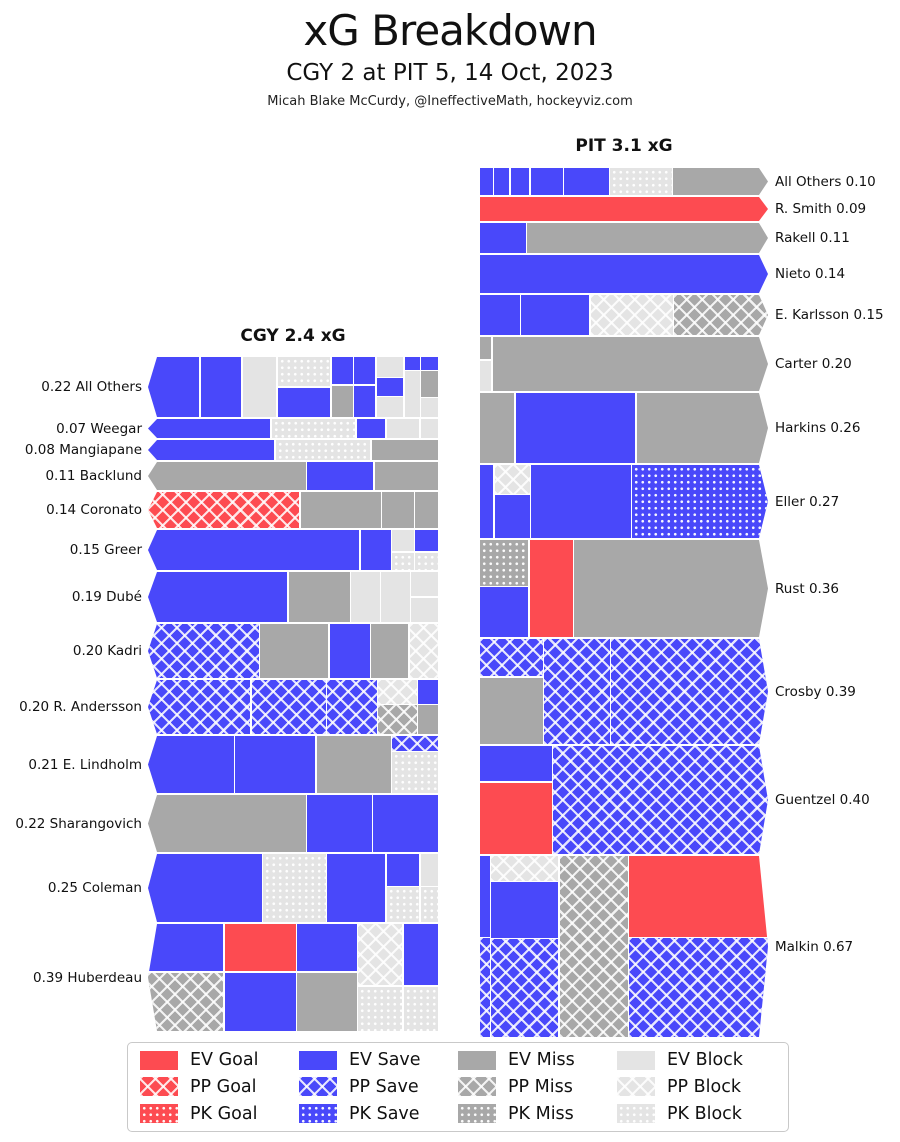  What do you see at coordinates (159, 1060) in the screenshot?
I see `legend-swatch-ev_goal` at bounding box center [159, 1060].